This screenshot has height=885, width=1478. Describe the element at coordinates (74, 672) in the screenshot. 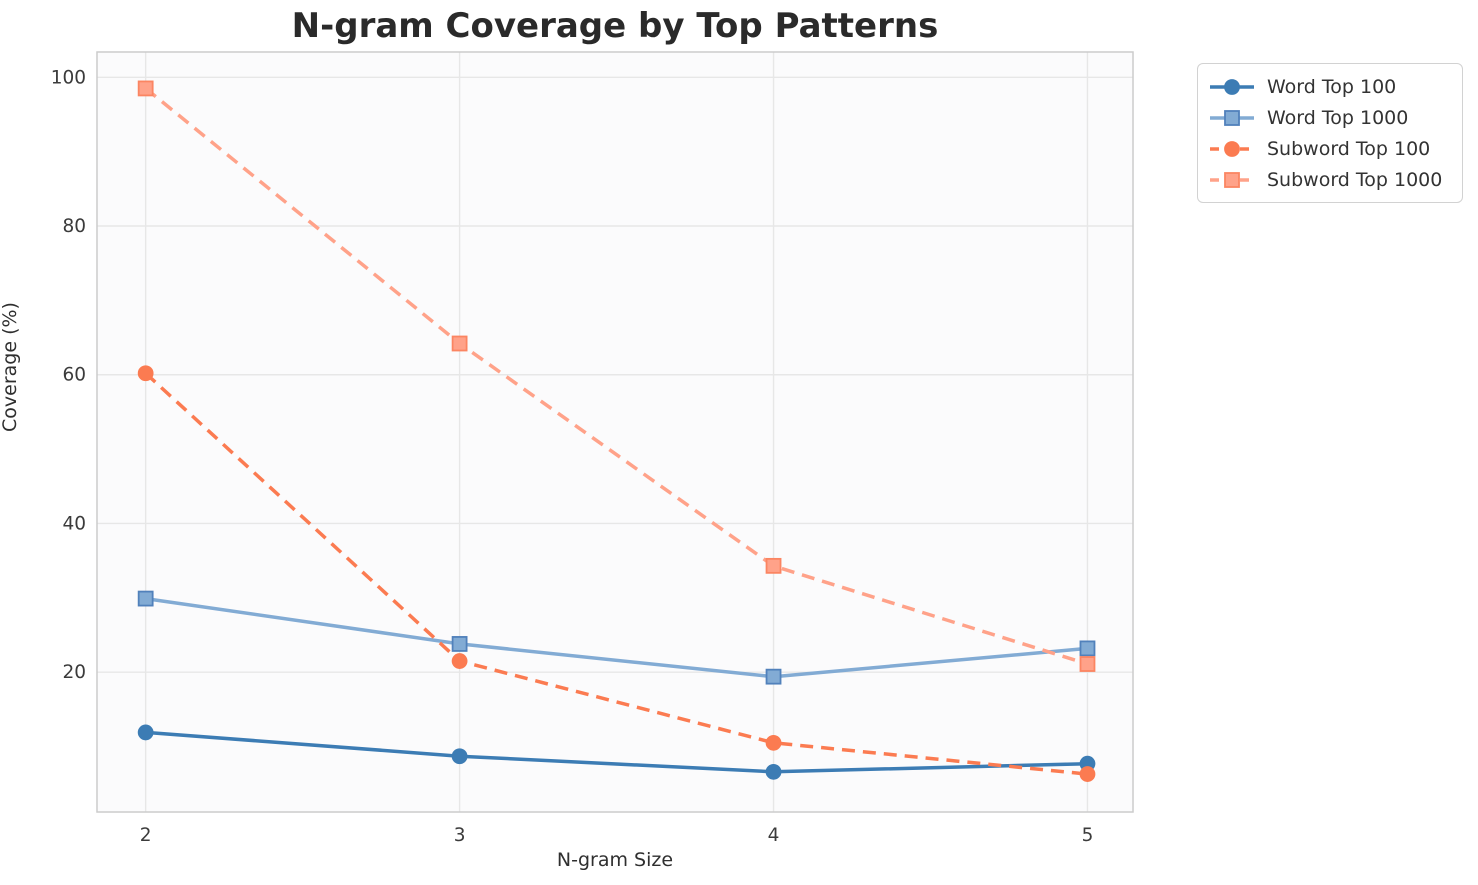

I see `y-tick-label-20: 20` at that location.